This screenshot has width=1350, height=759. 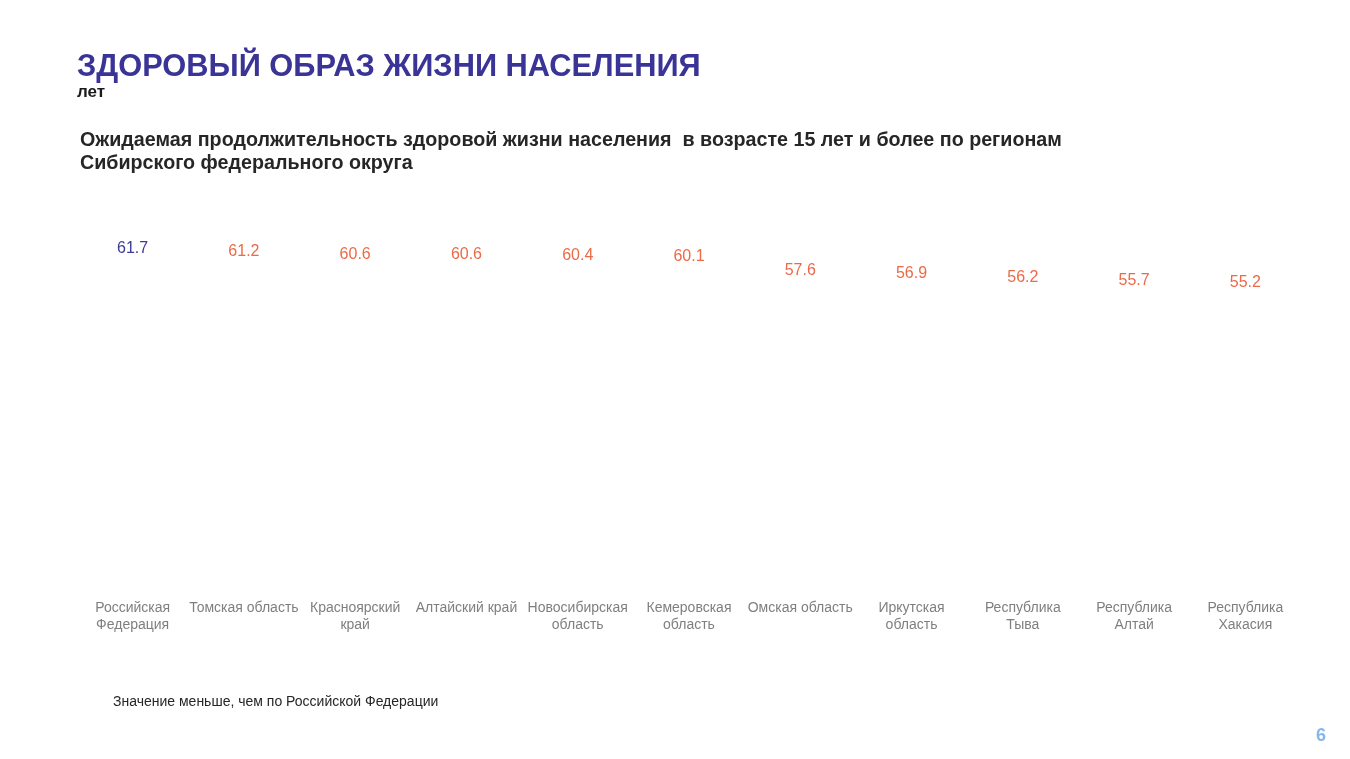 What do you see at coordinates (1134, 279) in the screenshot?
I see `data-label: 55.7` at bounding box center [1134, 279].